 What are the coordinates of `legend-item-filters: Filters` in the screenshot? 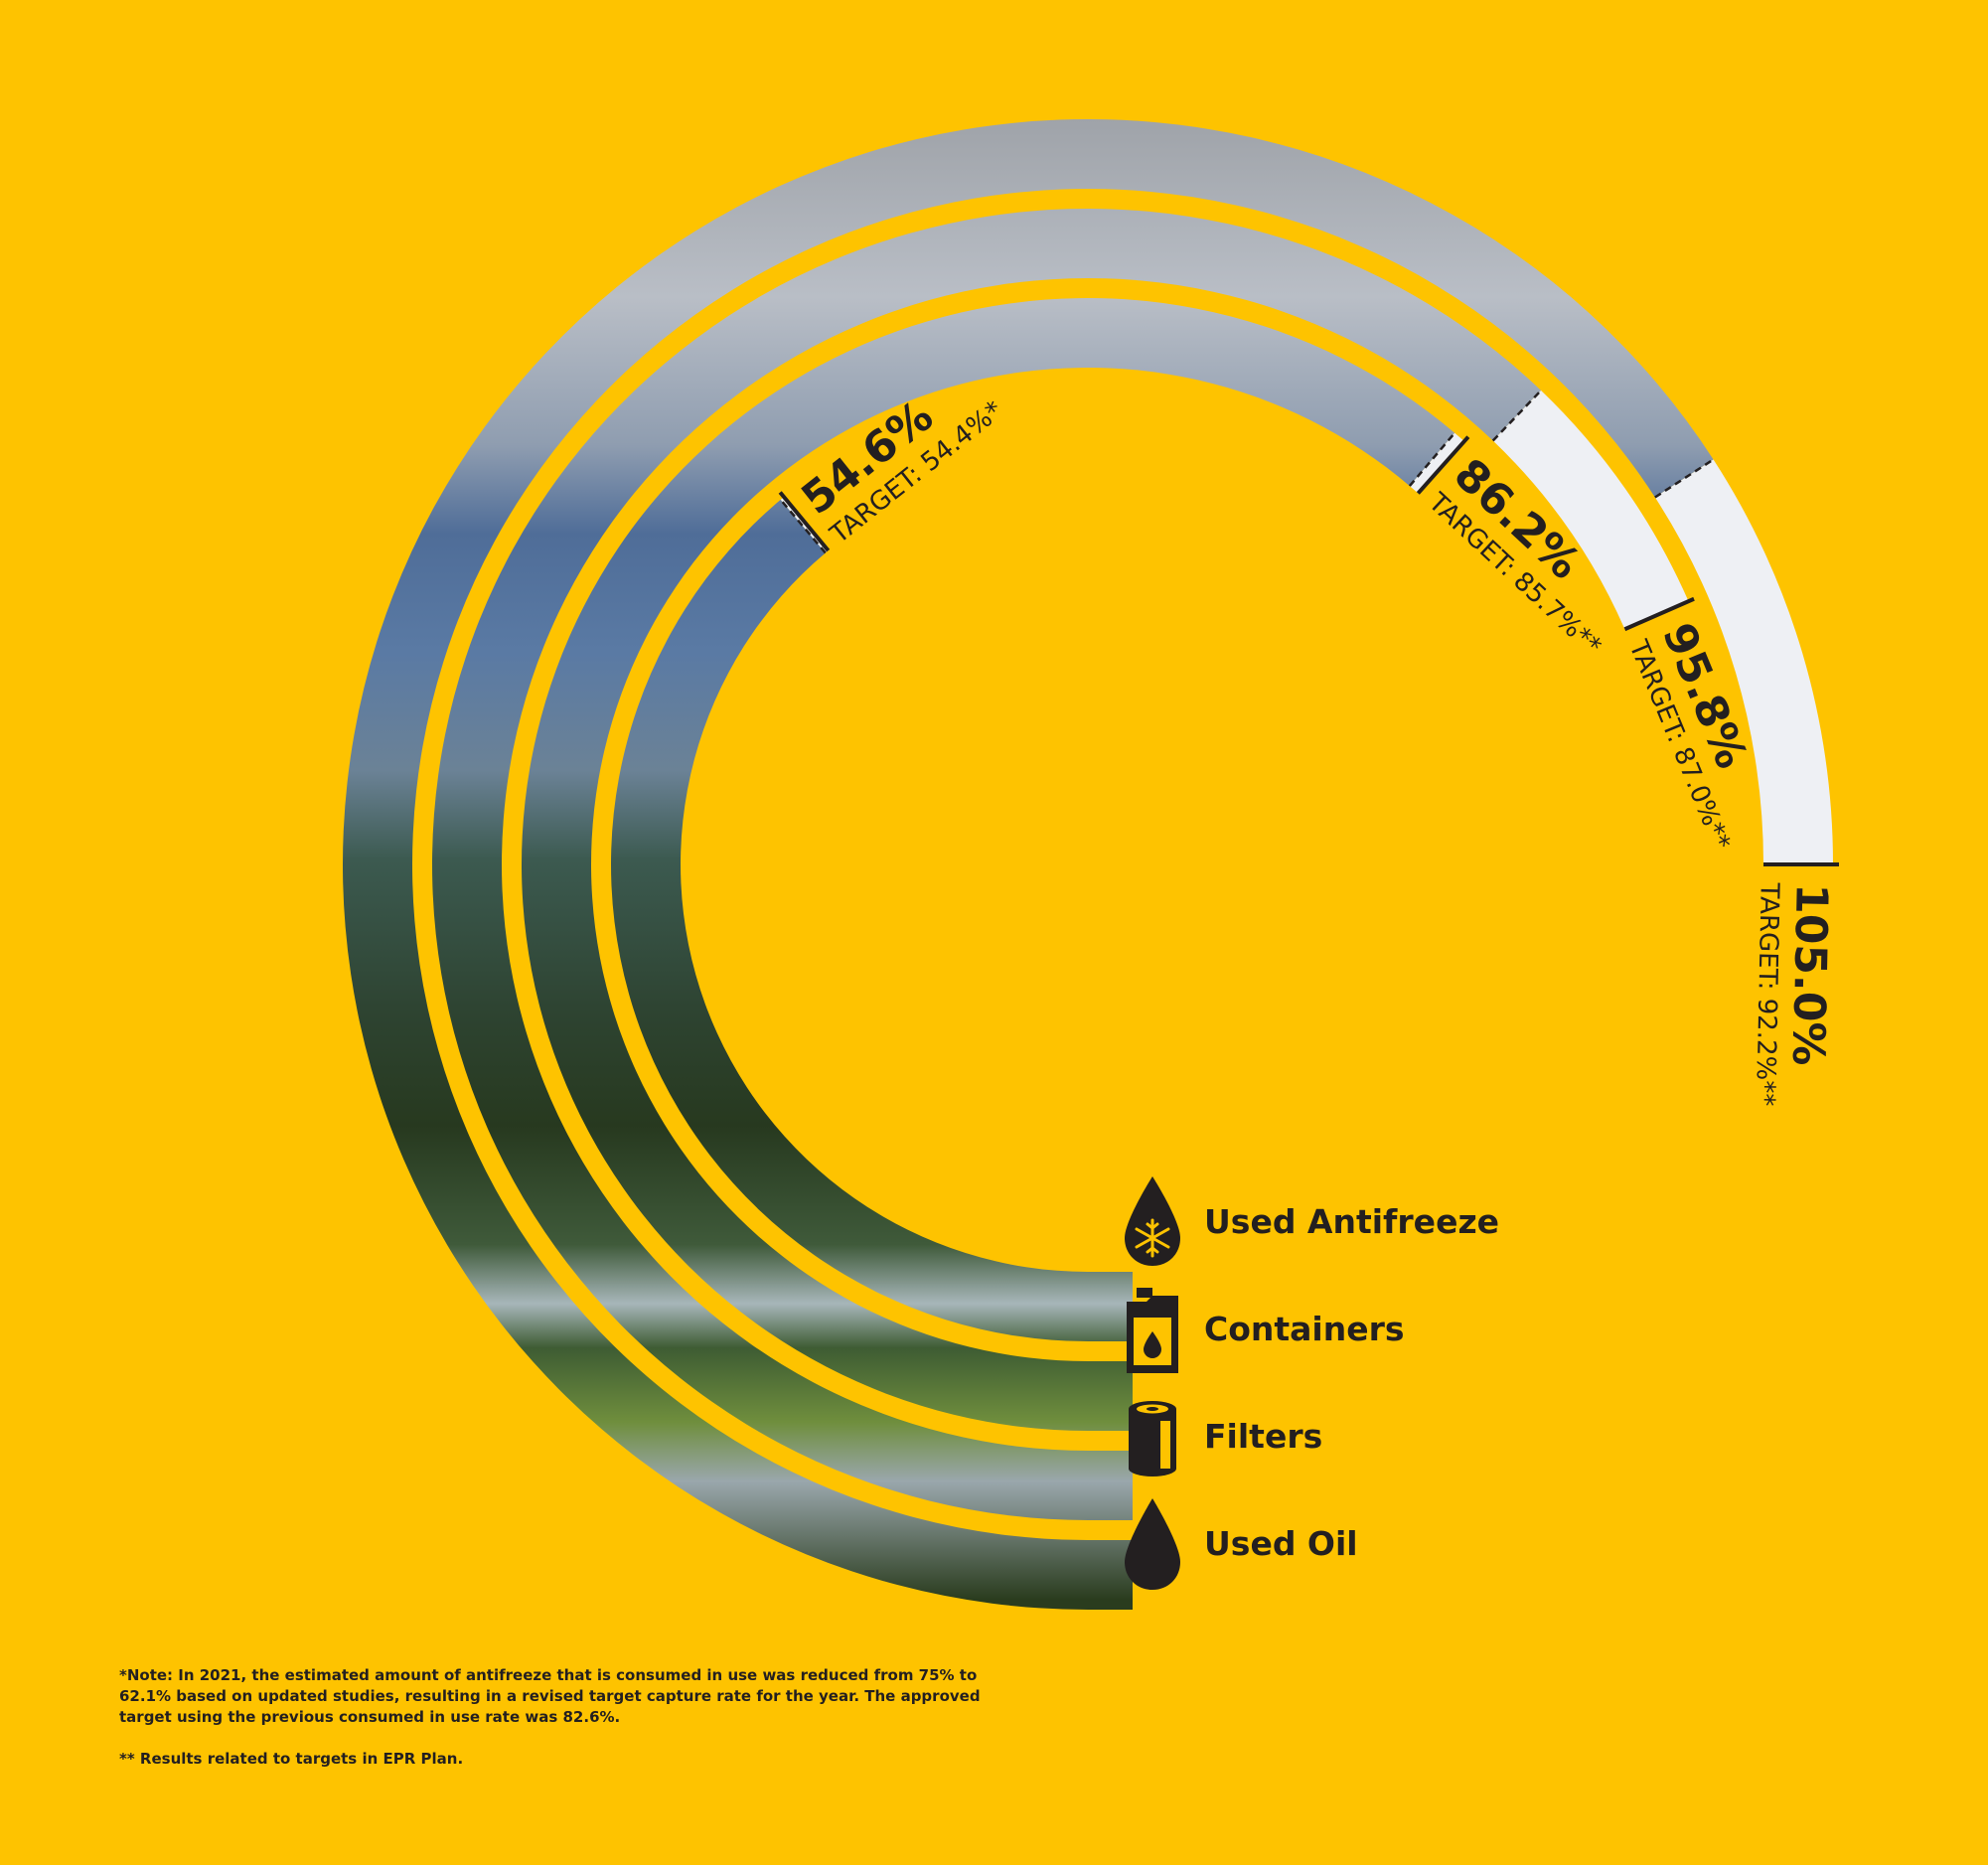 It's located at (1321, 1436).